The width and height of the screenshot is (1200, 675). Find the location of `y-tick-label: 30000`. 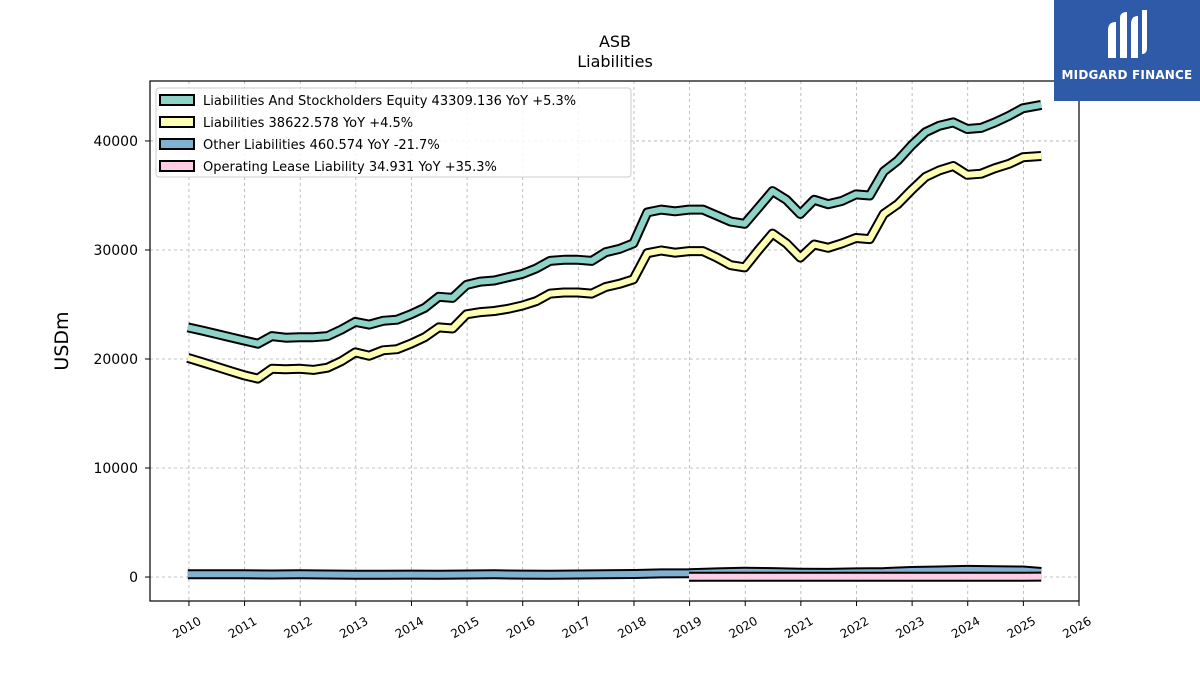

y-tick-label: 30000 is located at coordinates (115, 251).